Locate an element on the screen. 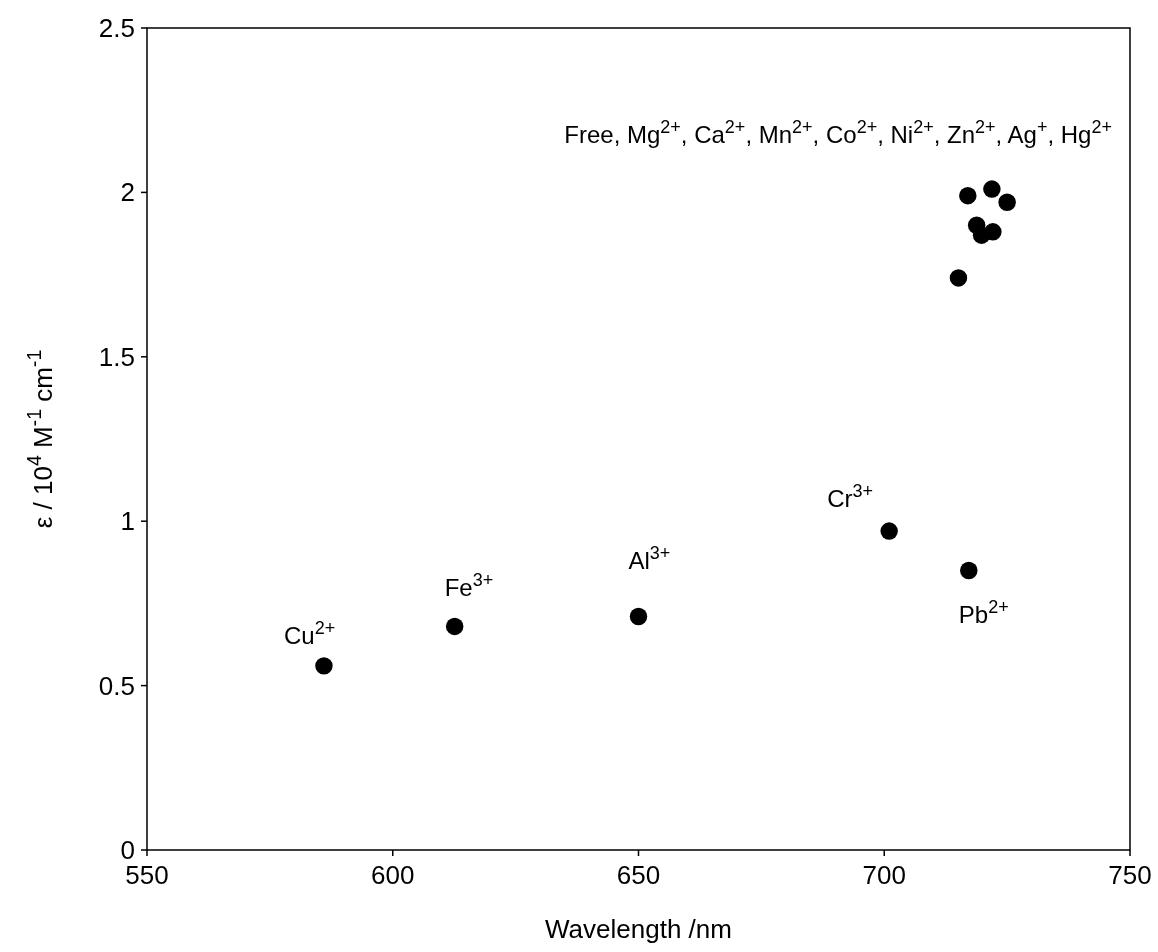 The image size is (1158, 952). x-tick-label: 750 is located at coordinates (1130, 875).